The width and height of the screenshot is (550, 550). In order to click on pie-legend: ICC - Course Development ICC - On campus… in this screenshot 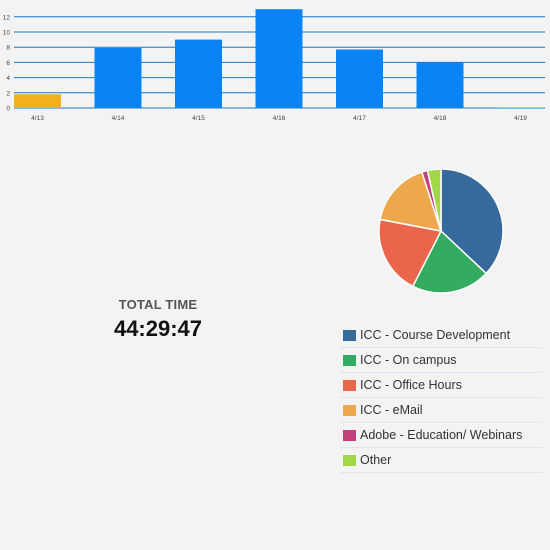, I will do `click(441, 398)`.